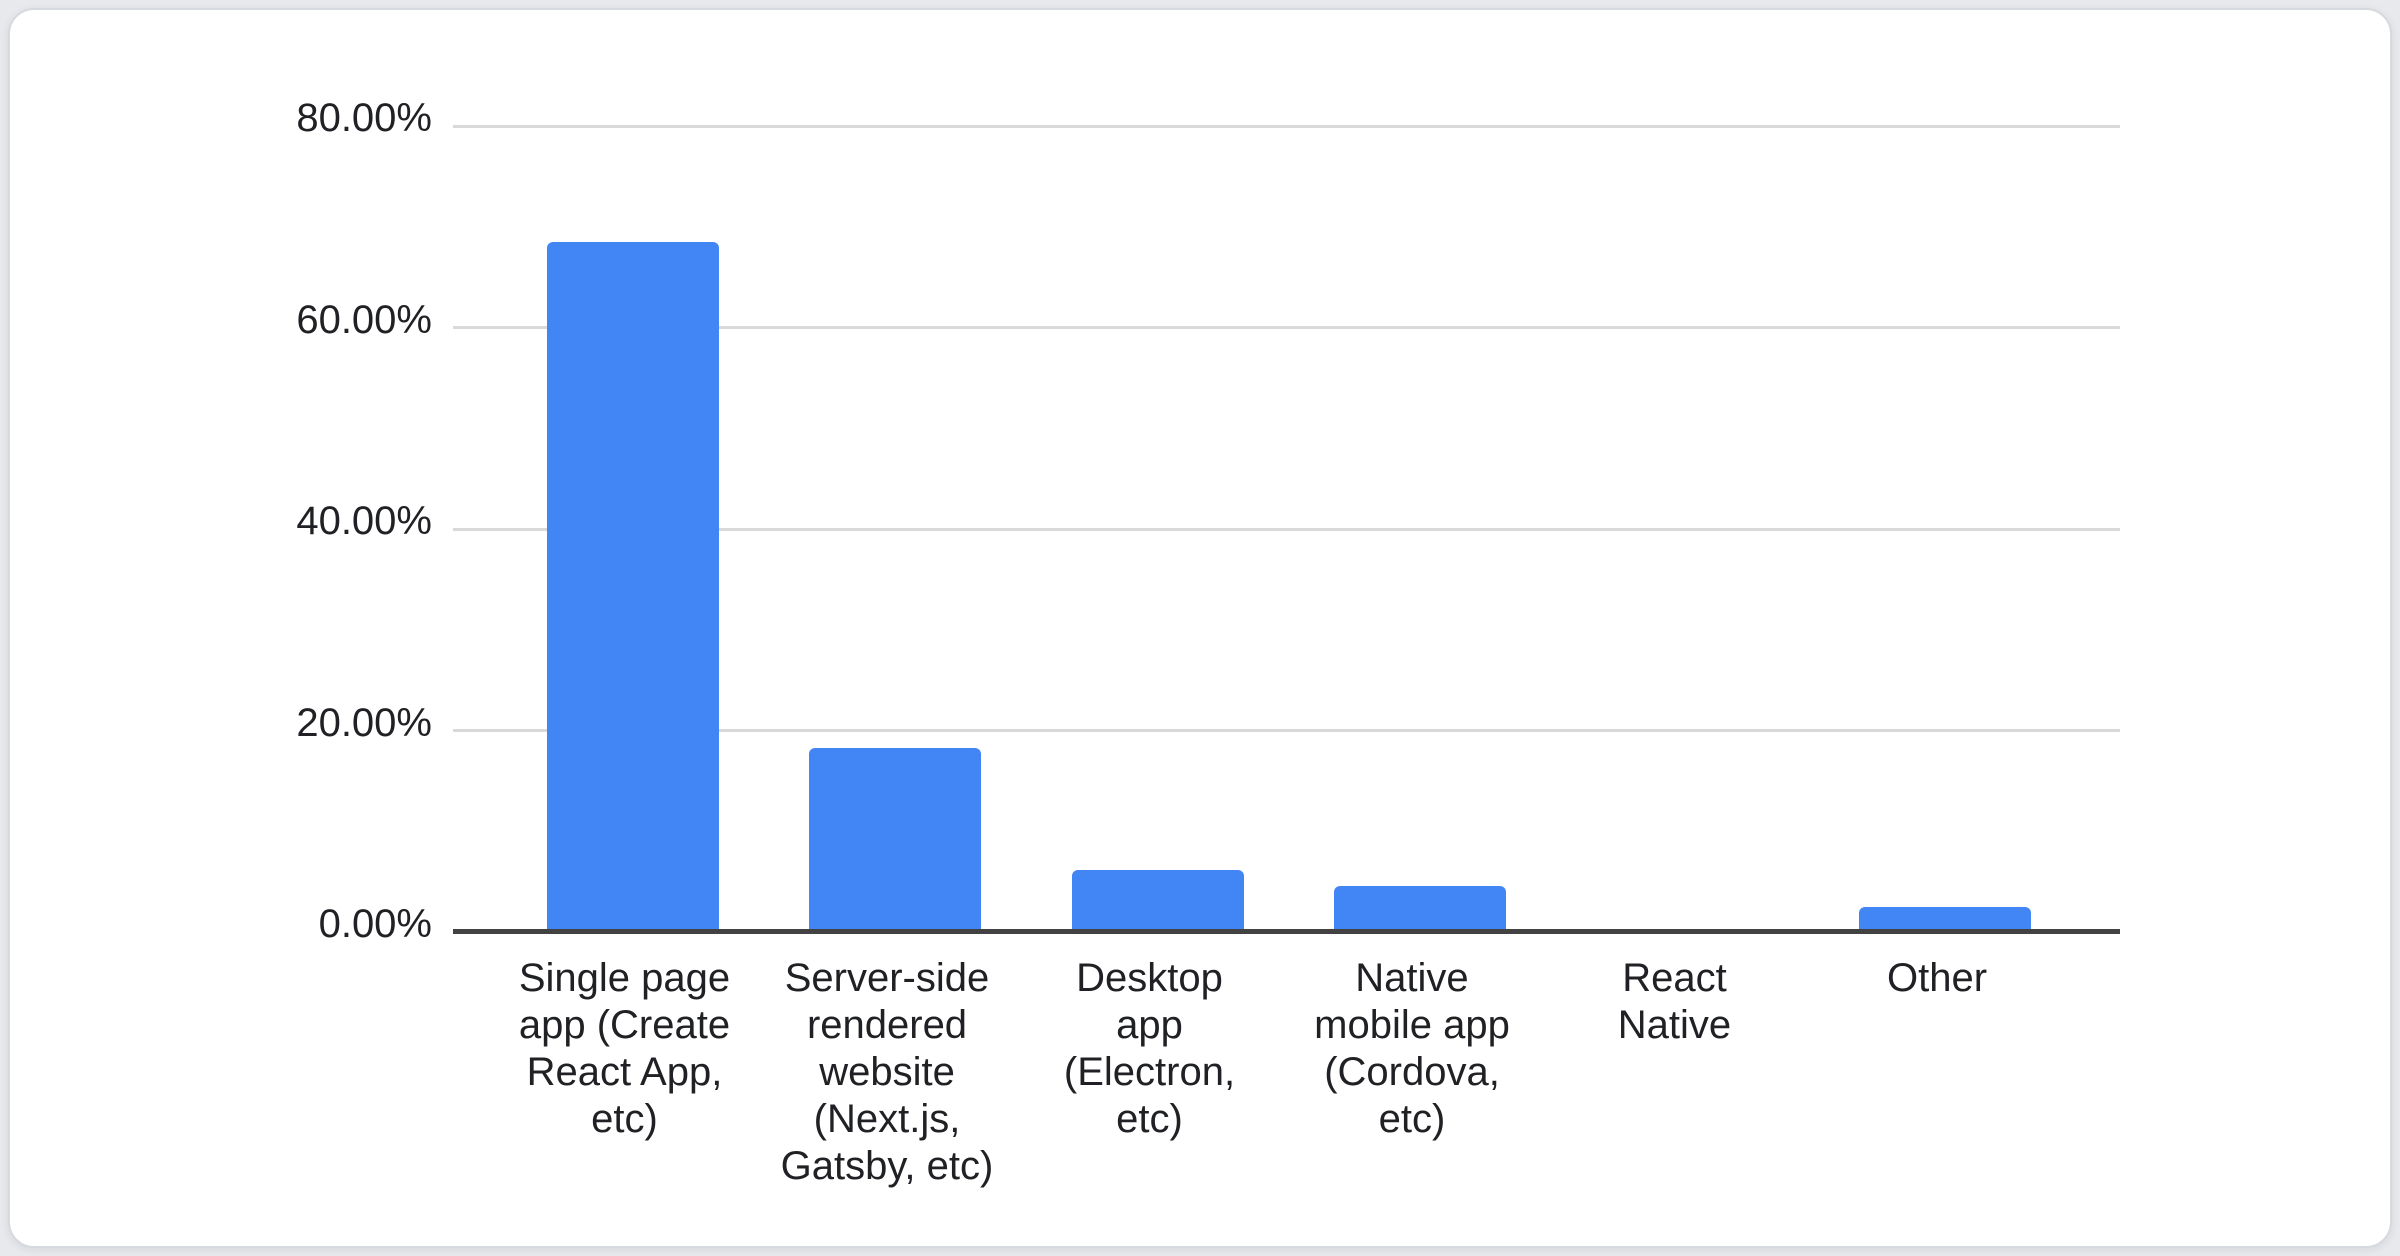  I want to click on category-label-1: Single page app (Create React App, etc), so click(624, 1048).